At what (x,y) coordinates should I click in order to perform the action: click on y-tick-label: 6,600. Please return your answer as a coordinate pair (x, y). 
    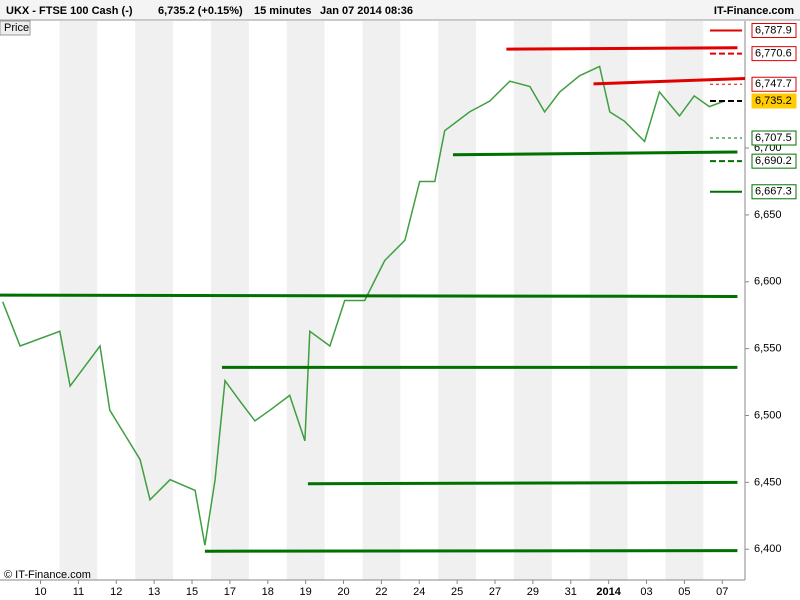
    Looking at the image, I should click on (768, 282).